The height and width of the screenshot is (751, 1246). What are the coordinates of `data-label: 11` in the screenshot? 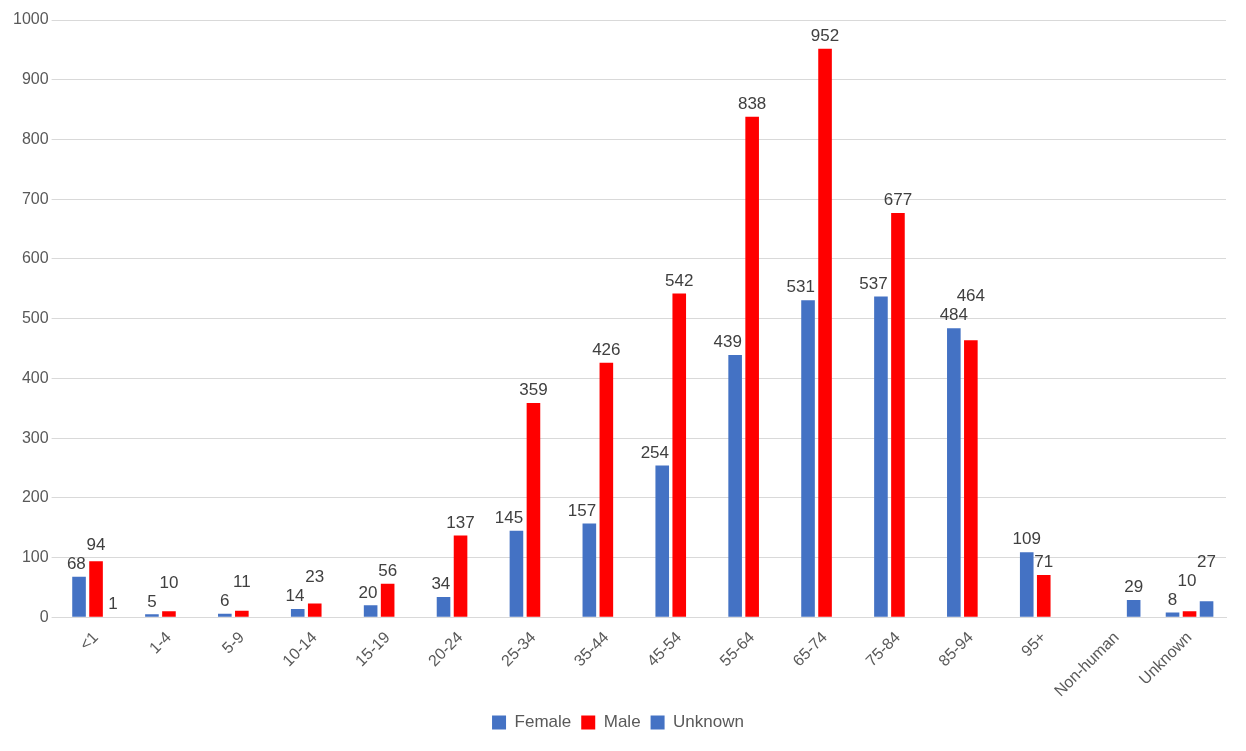 It's located at (242, 581).